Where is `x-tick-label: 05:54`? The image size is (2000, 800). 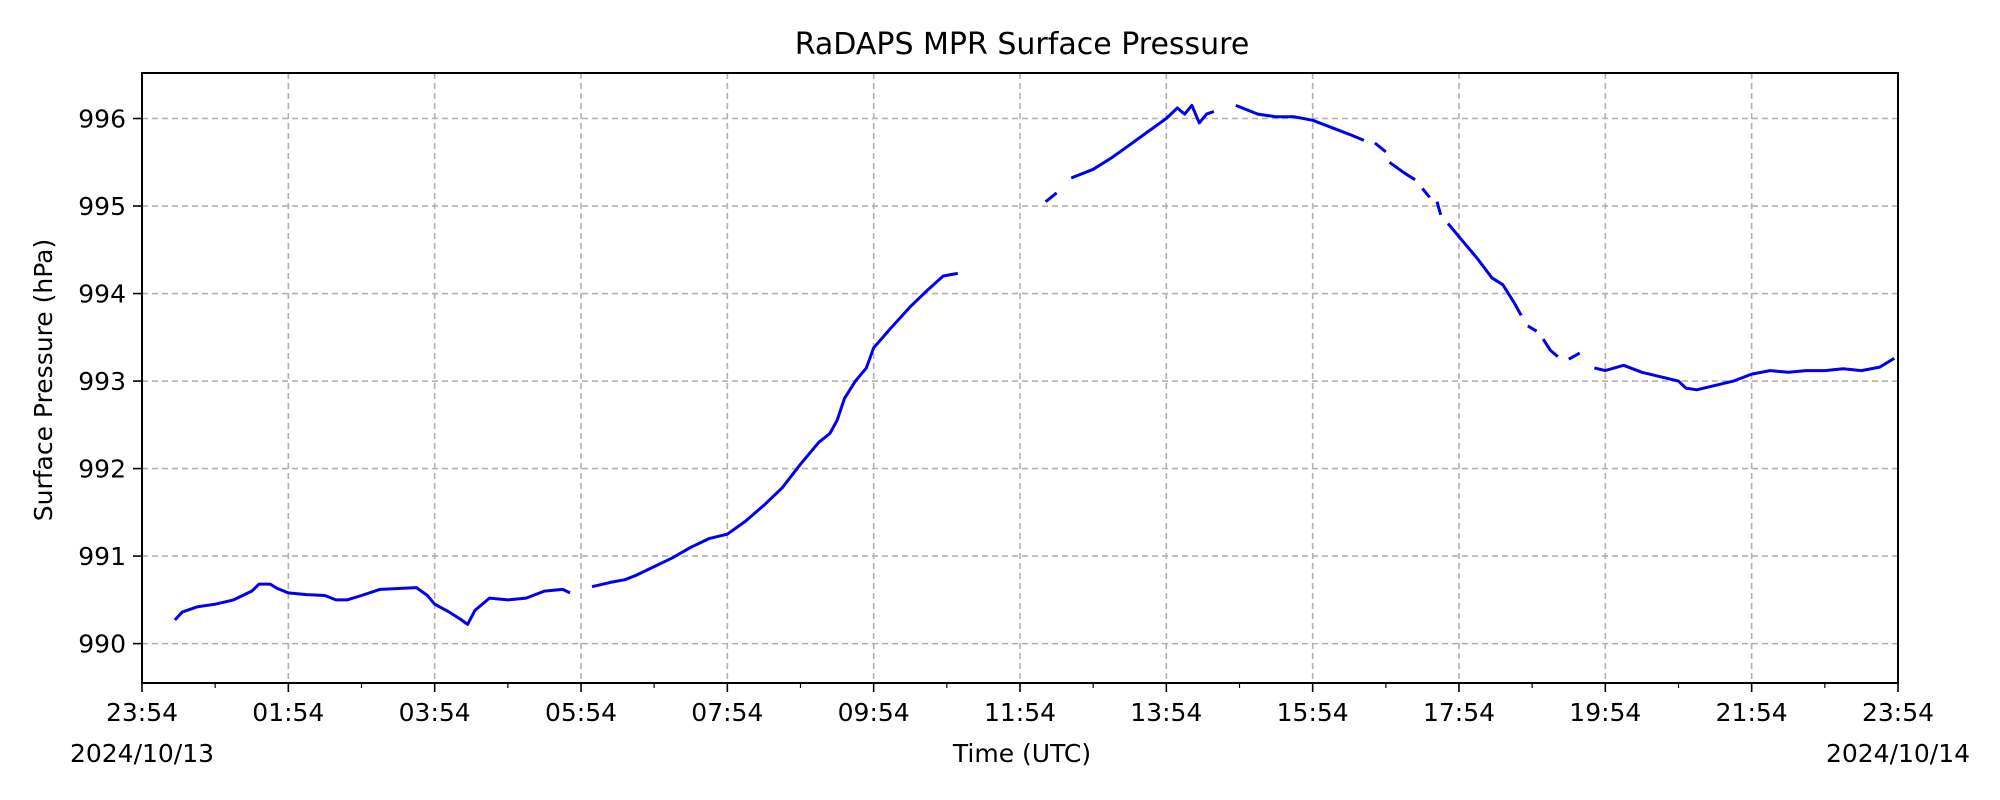
x-tick-label: 05:54 is located at coordinates (581, 712).